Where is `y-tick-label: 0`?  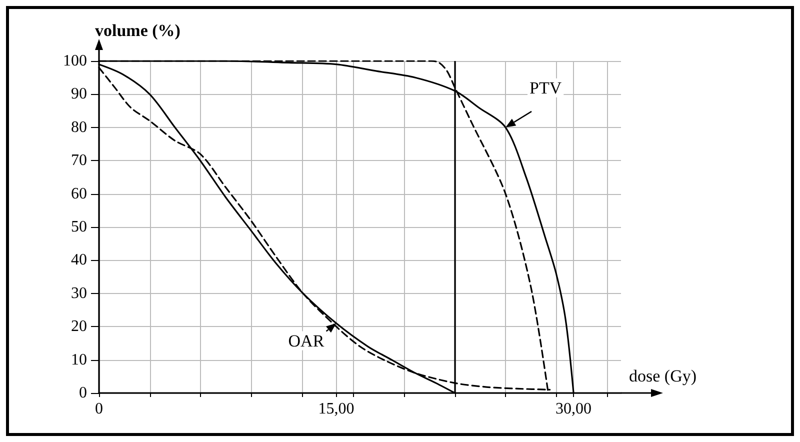 y-tick-label: 0 is located at coordinates (83, 393).